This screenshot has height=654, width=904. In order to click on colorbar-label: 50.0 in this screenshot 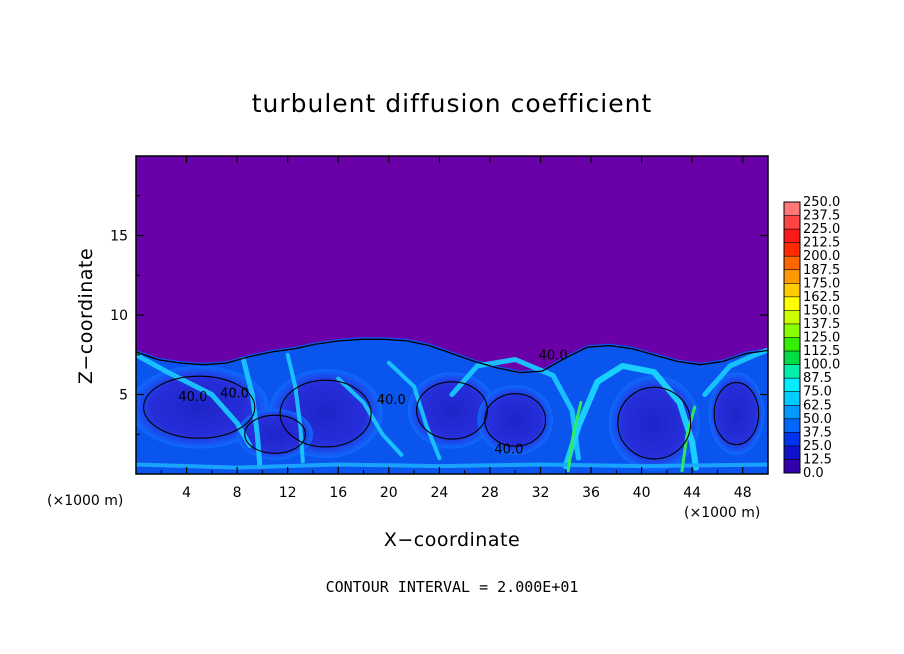, I will do `click(817, 419)`.